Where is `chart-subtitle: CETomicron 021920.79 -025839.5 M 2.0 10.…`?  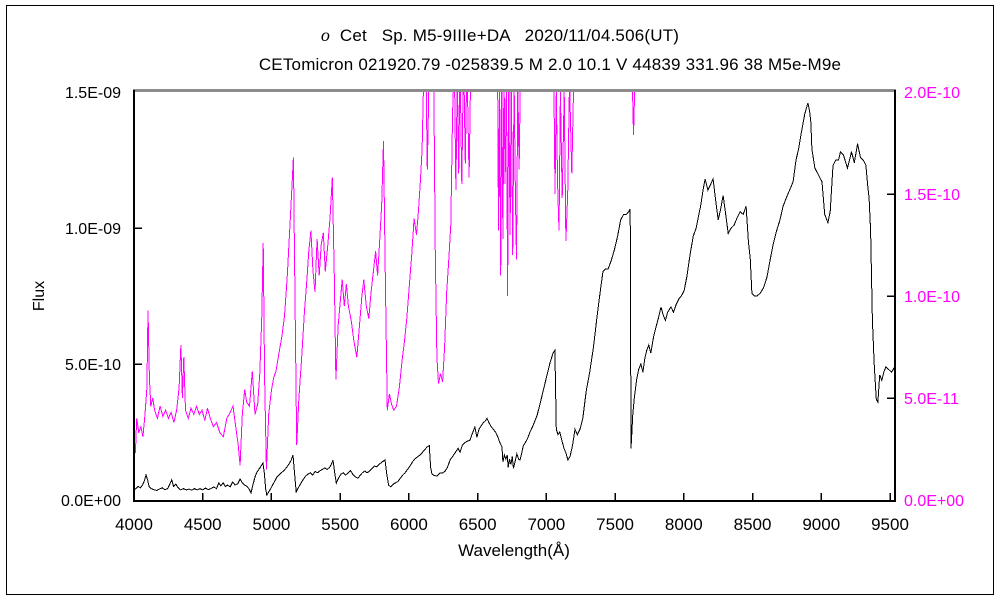
chart-subtitle: CETomicron 021920.79 -025839.5 M 2.0 10.… is located at coordinates (550, 64).